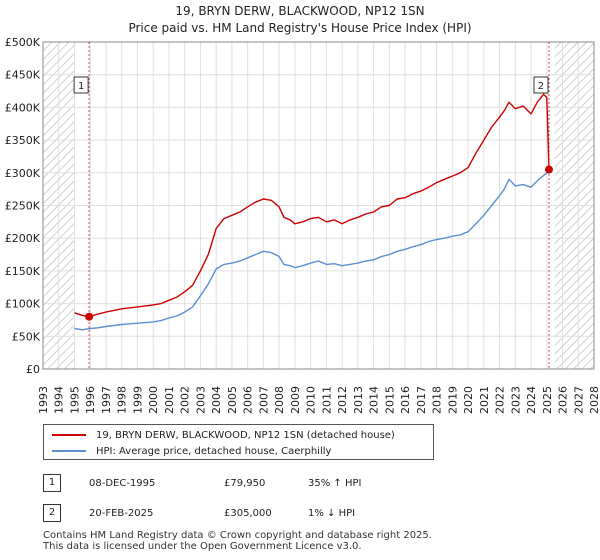 This screenshot has height=560, width=600. What do you see at coordinates (121, 513) in the screenshot?
I see `transaction-date: 20-FEB-2025` at bounding box center [121, 513].